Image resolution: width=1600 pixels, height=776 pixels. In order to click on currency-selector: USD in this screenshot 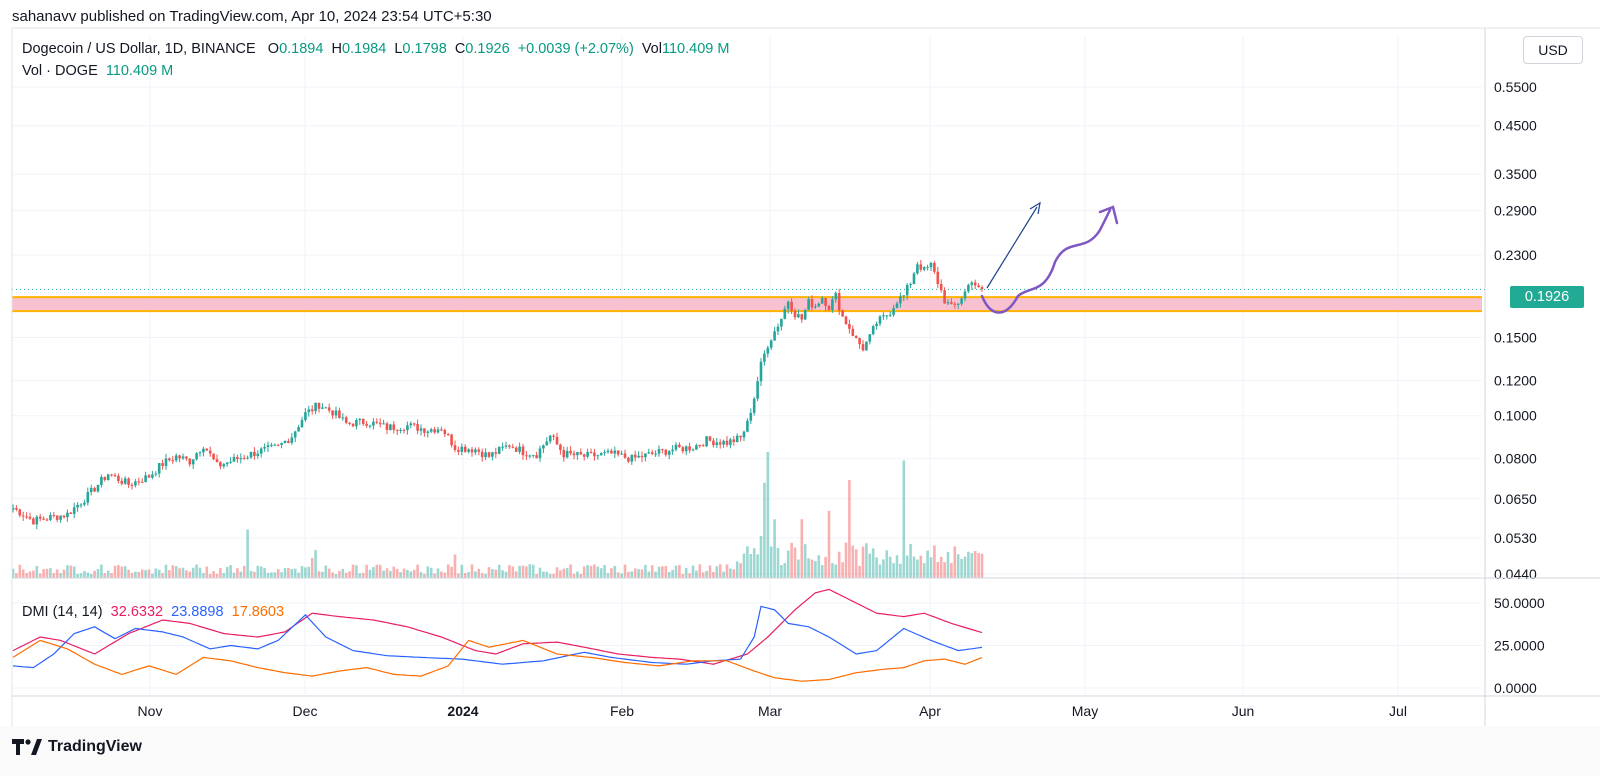, I will do `click(1553, 50)`.